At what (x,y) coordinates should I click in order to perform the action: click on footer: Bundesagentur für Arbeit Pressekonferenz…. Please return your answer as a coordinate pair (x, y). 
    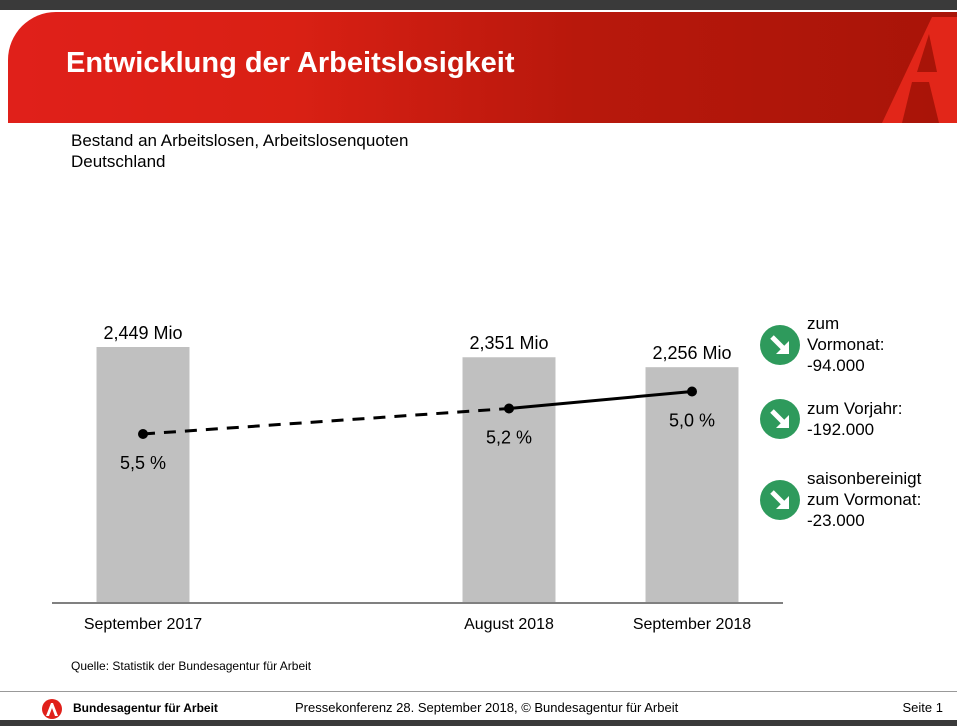
    Looking at the image, I should click on (478, 708).